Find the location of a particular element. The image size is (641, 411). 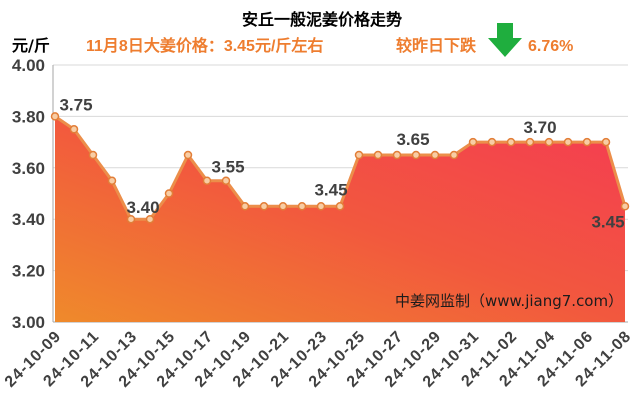

down-arrow-icon is located at coordinates (505, 40).